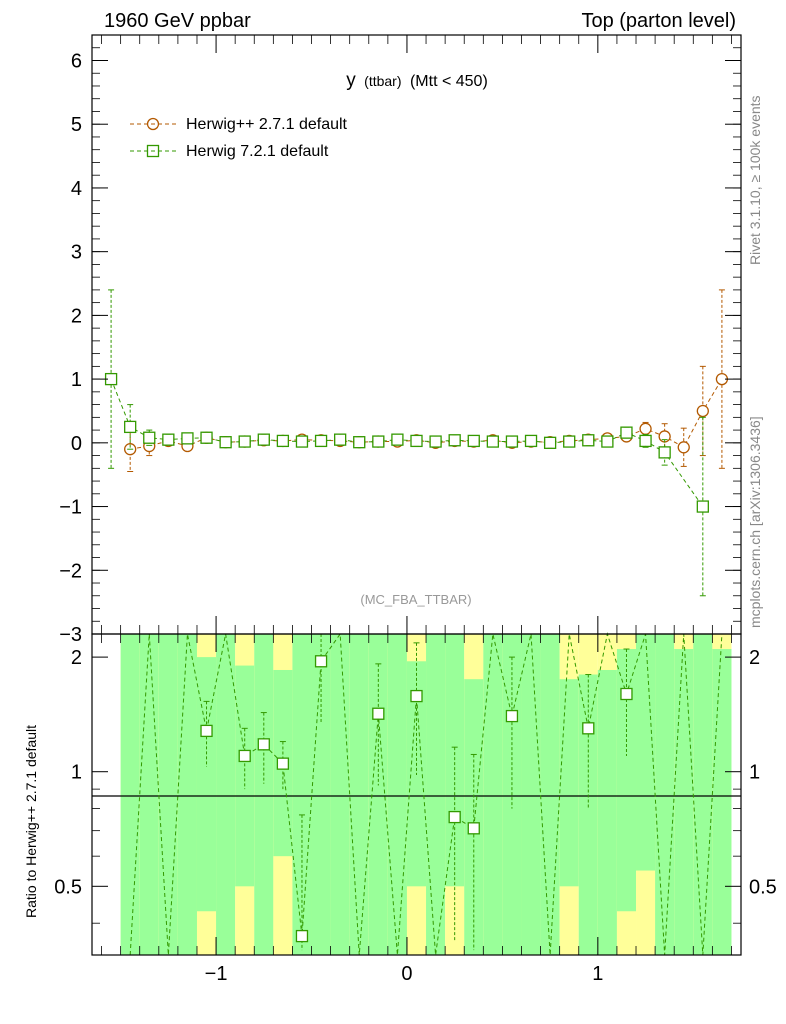 This screenshot has width=786, height=1024. I want to click on legend-label: Herwig++ 2.7.1 default, so click(267, 124).